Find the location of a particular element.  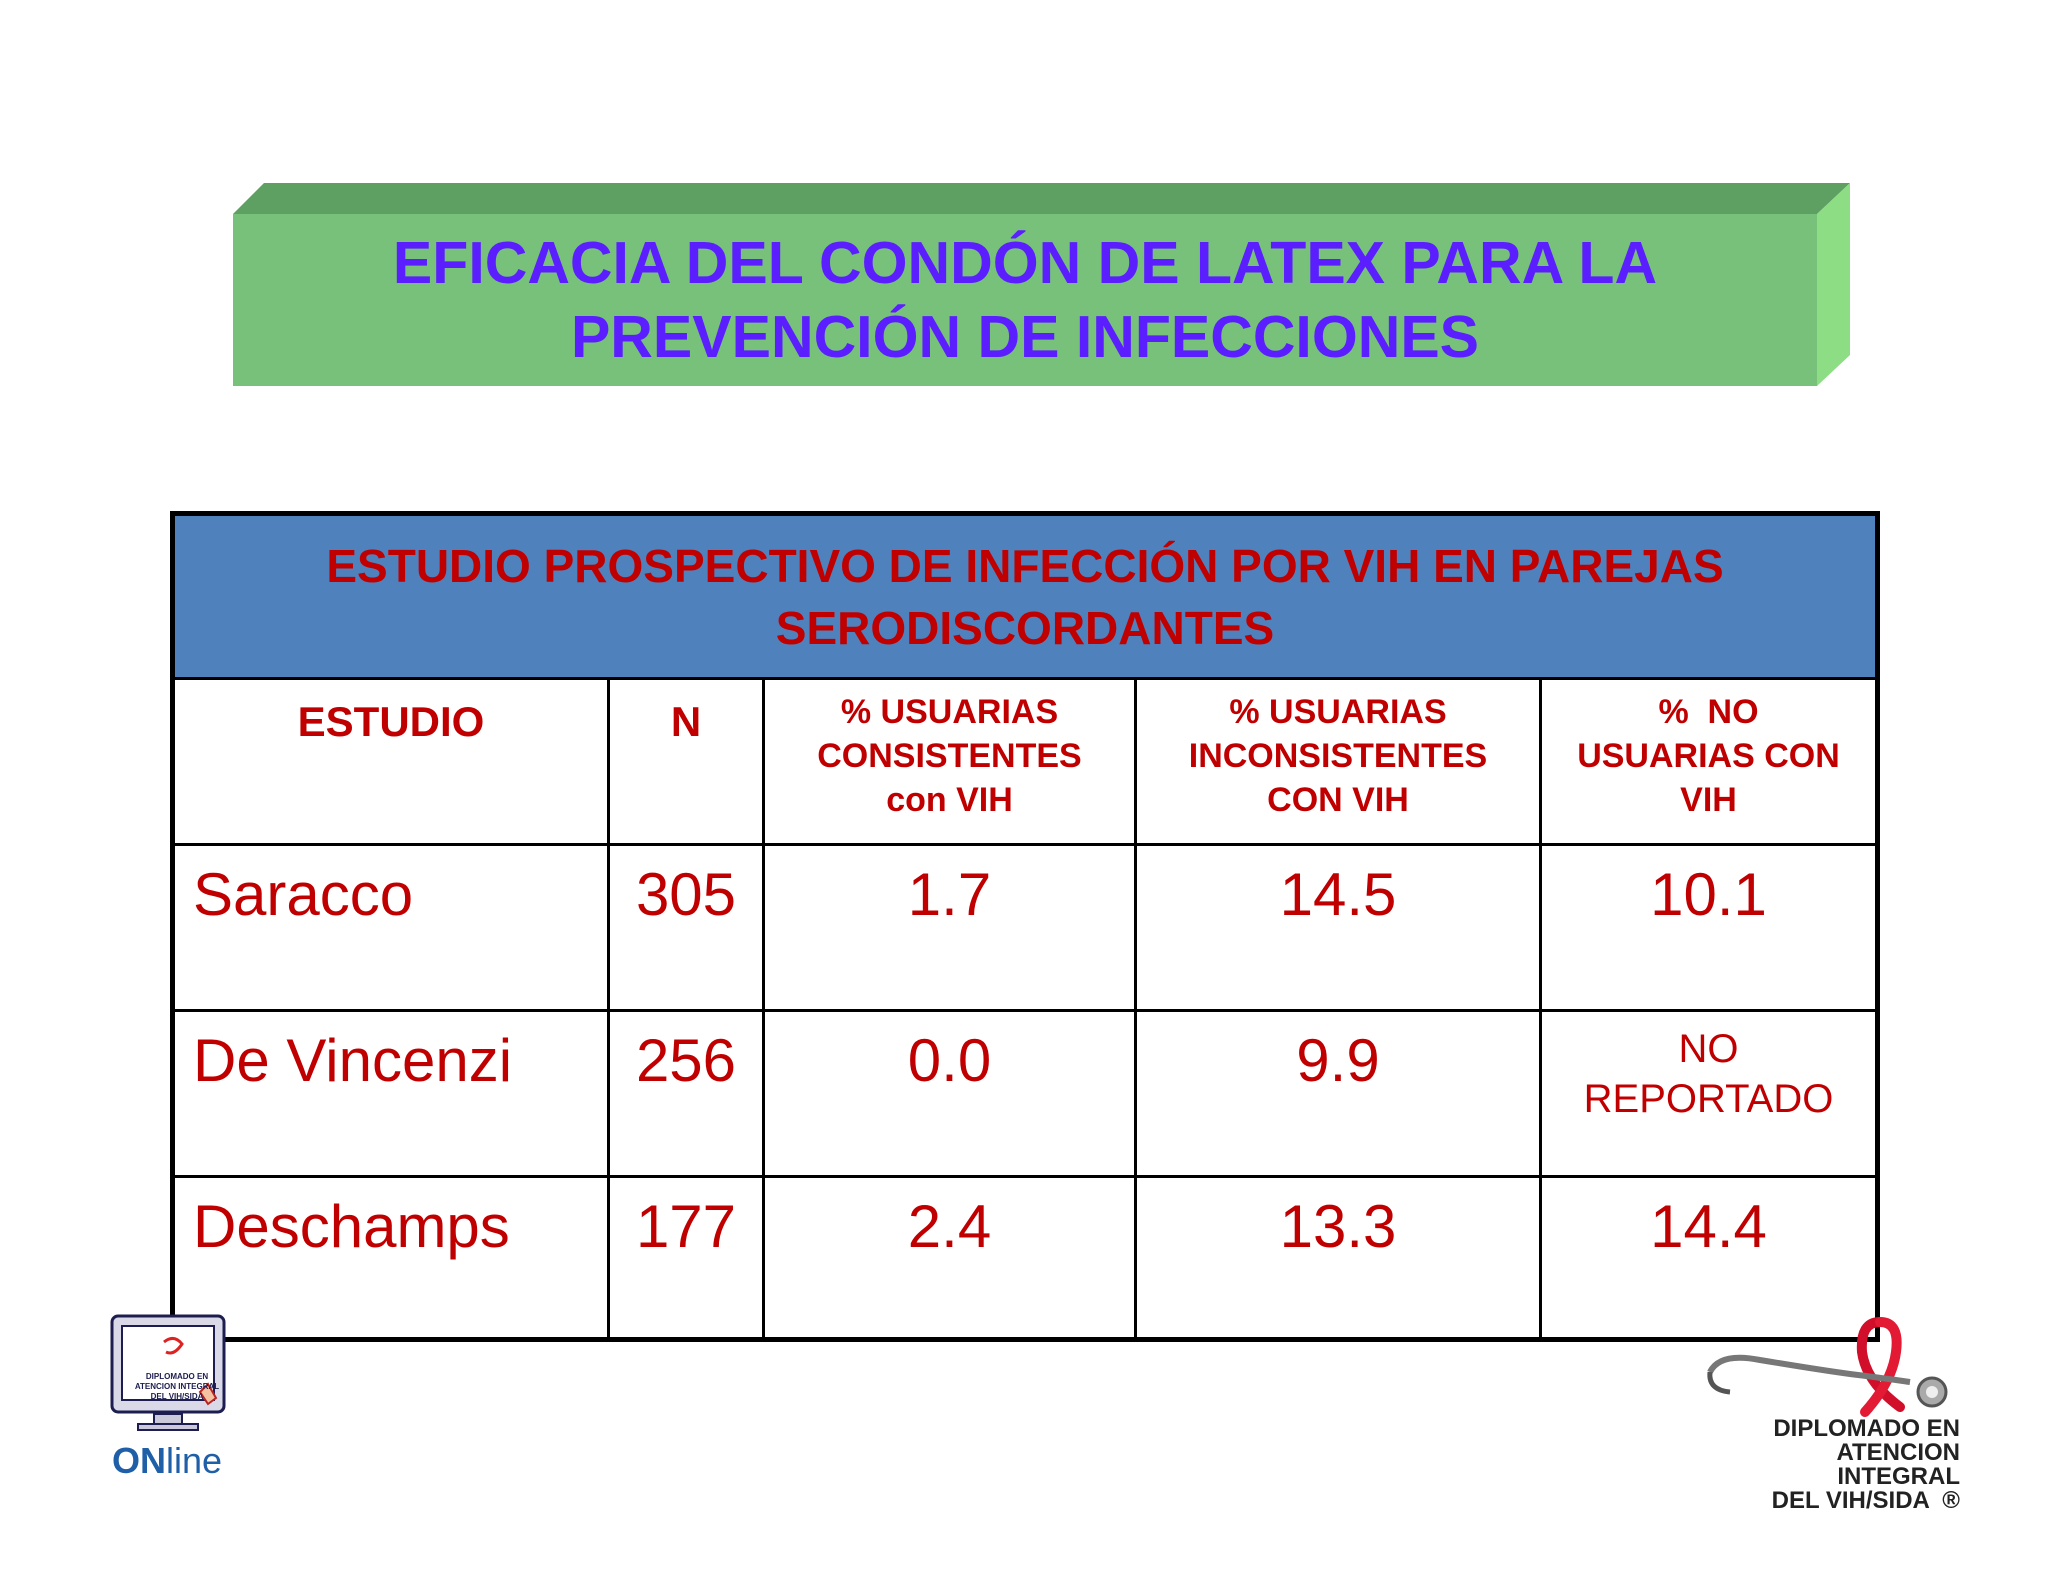

cell-n: 305 is located at coordinates (687, 927).